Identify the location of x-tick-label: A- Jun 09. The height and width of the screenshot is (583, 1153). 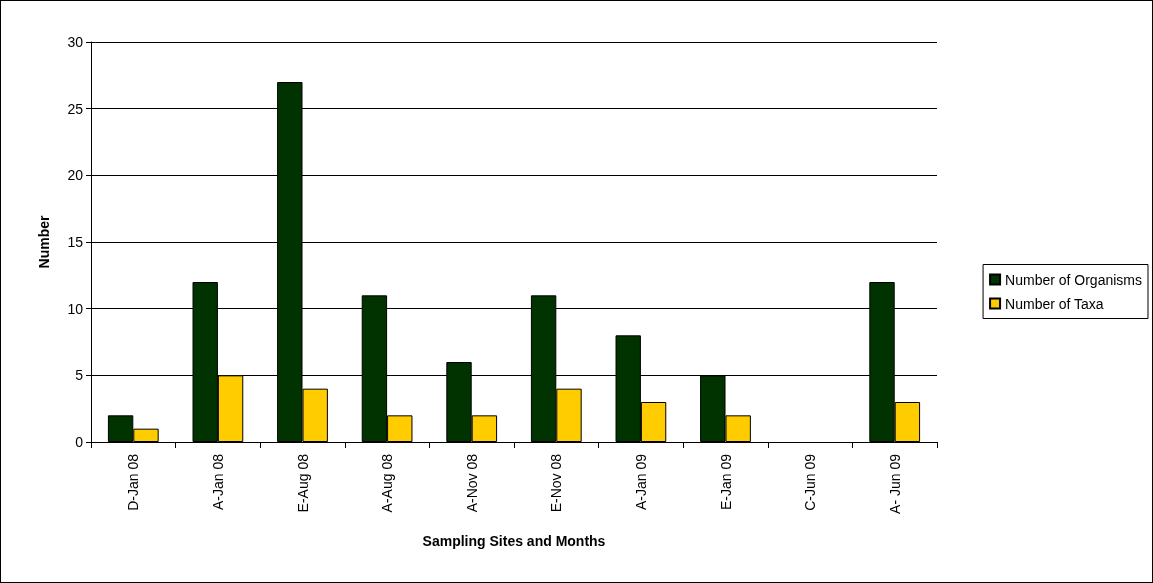
(894, 483).